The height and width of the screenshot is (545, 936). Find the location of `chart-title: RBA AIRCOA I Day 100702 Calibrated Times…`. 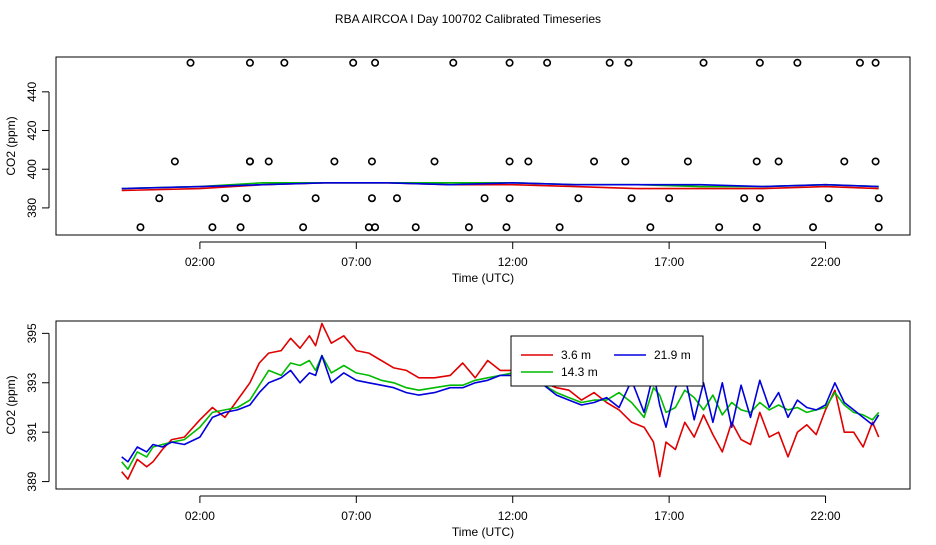

chart-title: RBA AIRCOA I Day 100702 Calibrated Times… is located at coordinates (468, 19).